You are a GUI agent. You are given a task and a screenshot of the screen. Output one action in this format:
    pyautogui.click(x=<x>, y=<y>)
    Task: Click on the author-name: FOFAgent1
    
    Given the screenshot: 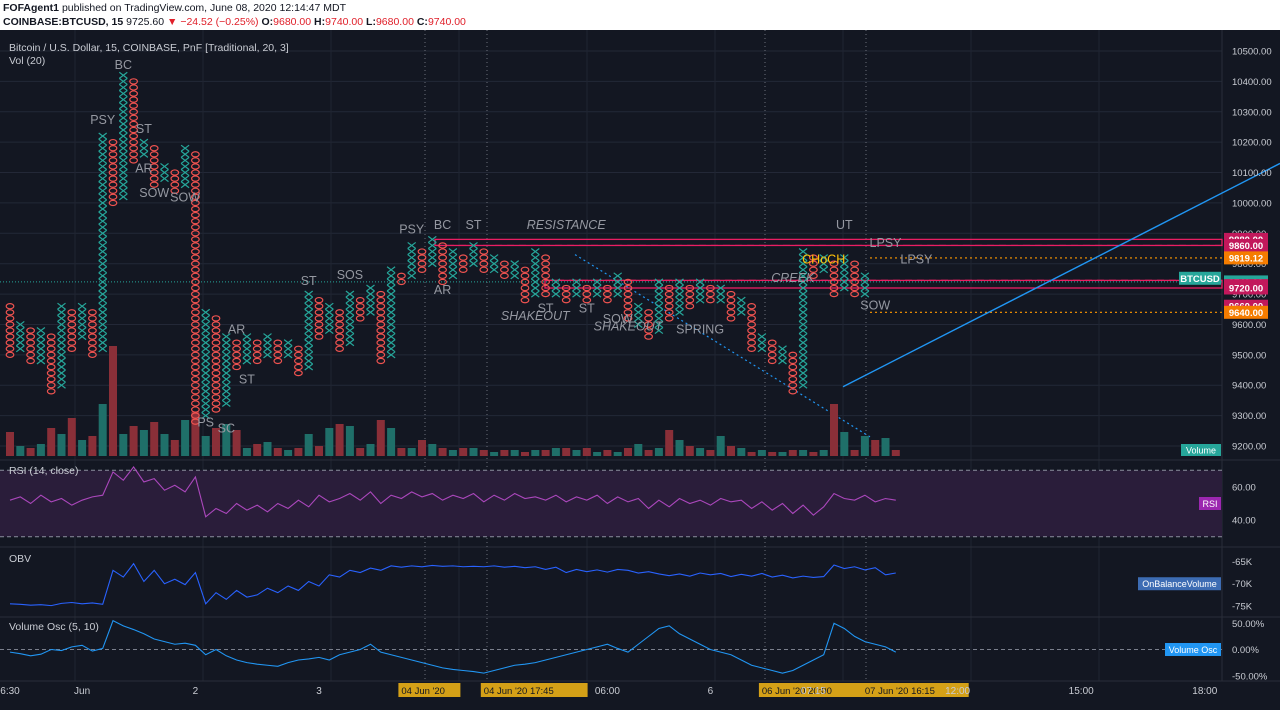 What is the action you would take?
    pyautogui.click(x=31, y=8)
    